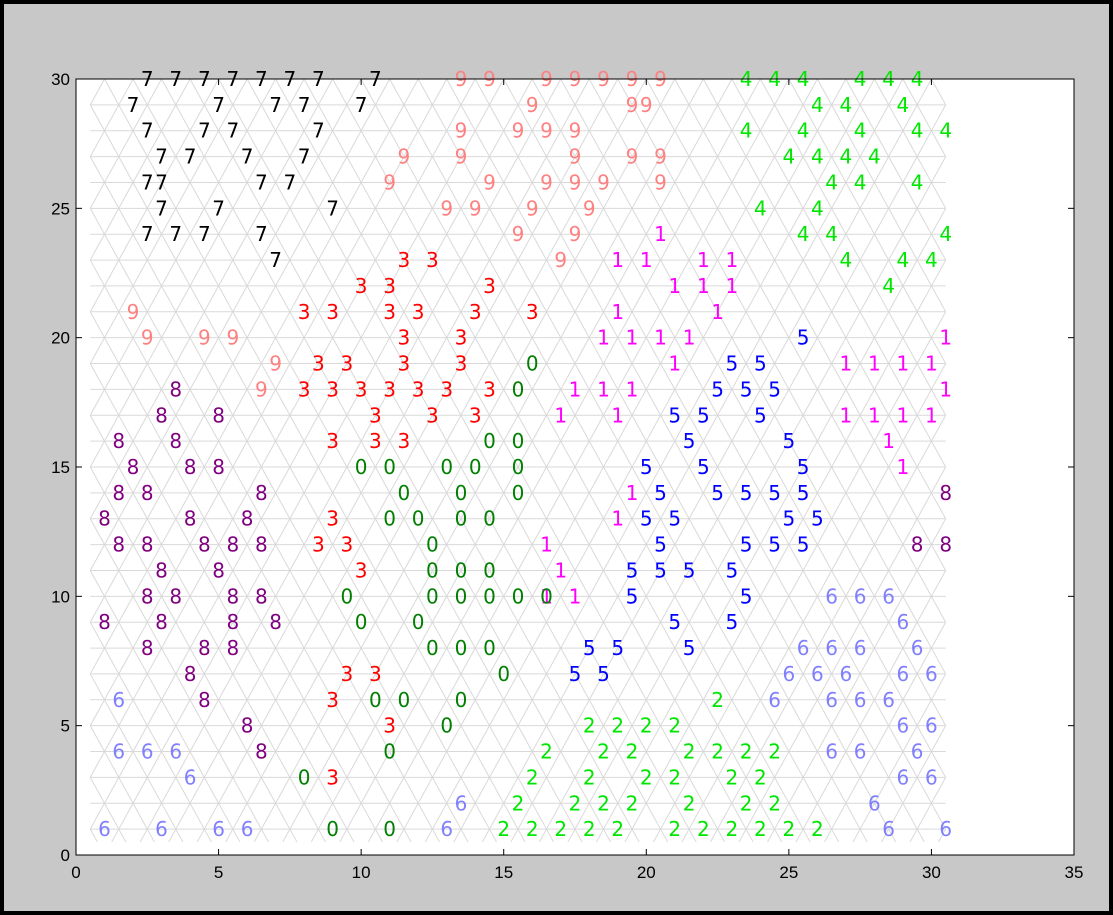  Describe the element at coordinates (218, 872) in the screenshot. I see `x-tick-label: 5` at that location.